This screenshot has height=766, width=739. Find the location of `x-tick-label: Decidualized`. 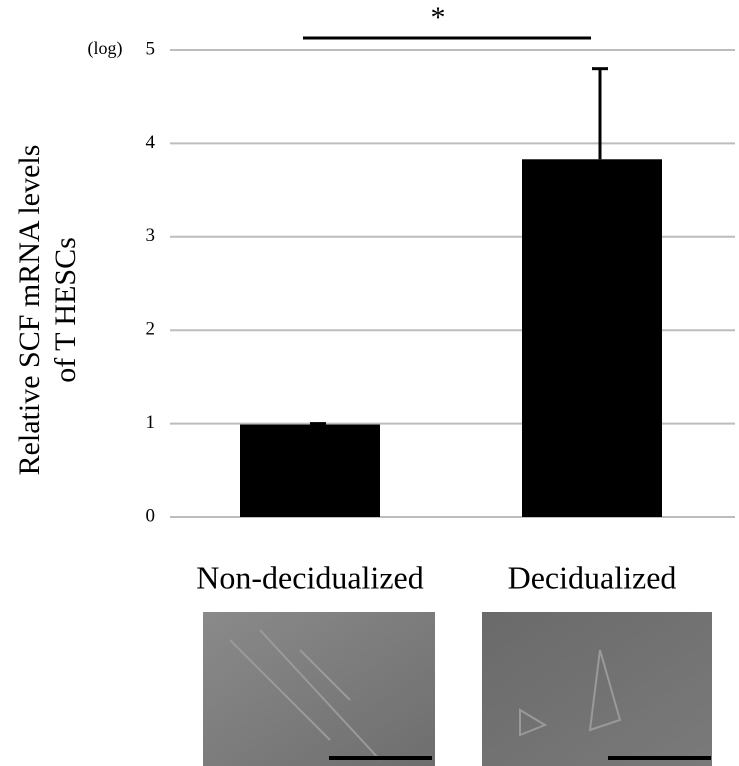

x-tick-label: Decidualized is located at coordinates (592, 577).